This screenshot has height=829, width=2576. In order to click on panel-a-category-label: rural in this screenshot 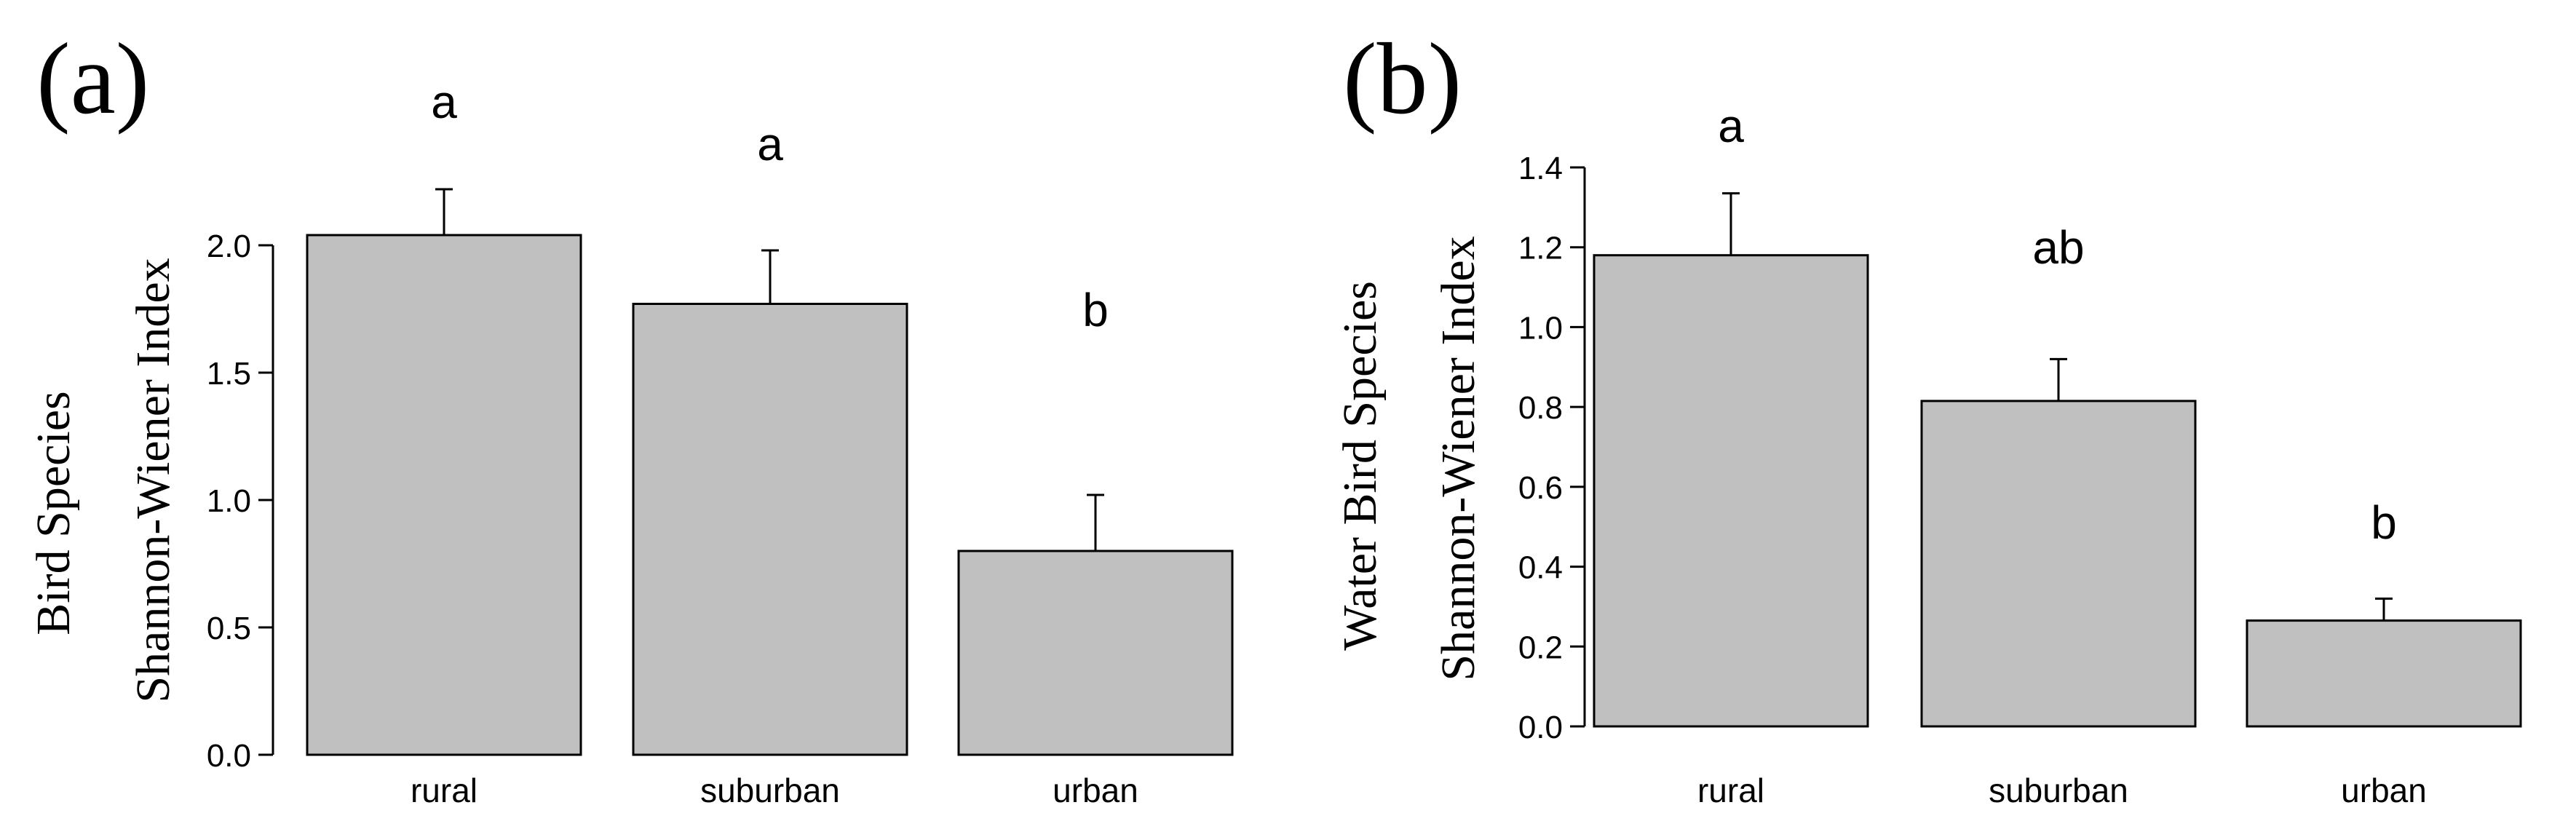, I will do `click(444, 790)`.